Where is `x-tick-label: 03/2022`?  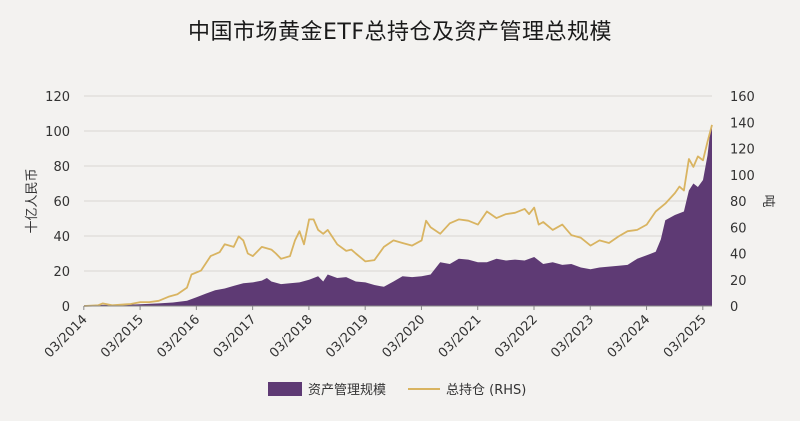
x-tick-label: 03/2022 is located at coordinates (516, 336).